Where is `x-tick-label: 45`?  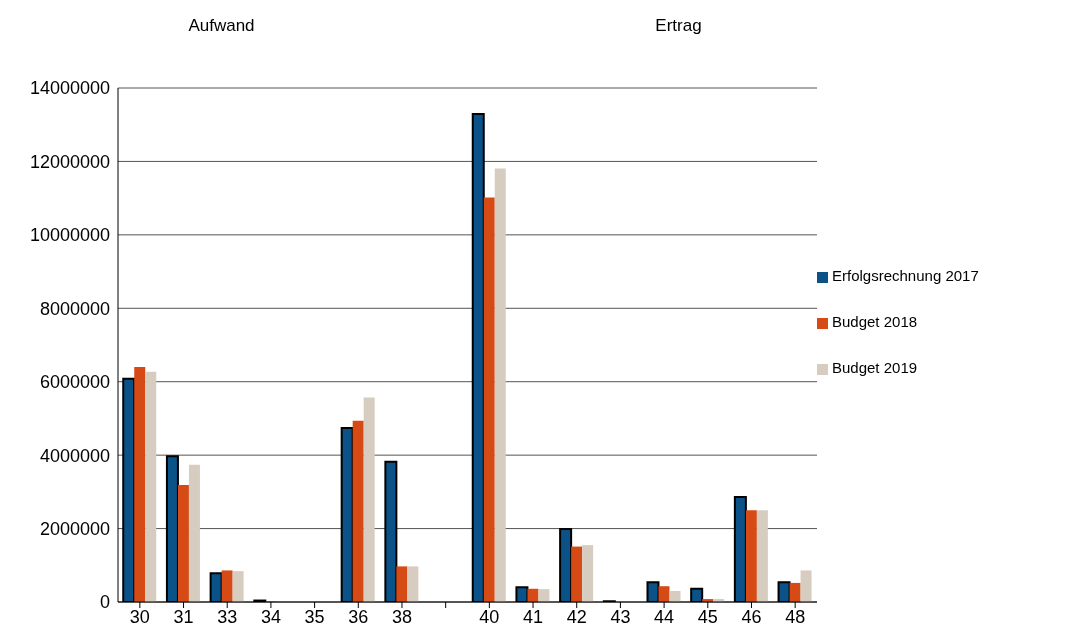 x-tick-label: 45 is located at coordinates (707, 616).